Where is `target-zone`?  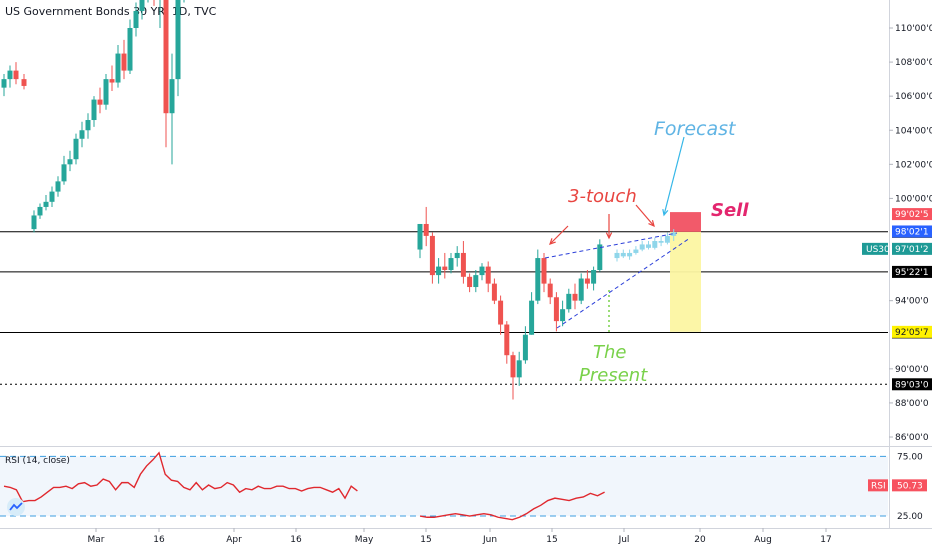 target-zone is located at coordinates (685, 281).